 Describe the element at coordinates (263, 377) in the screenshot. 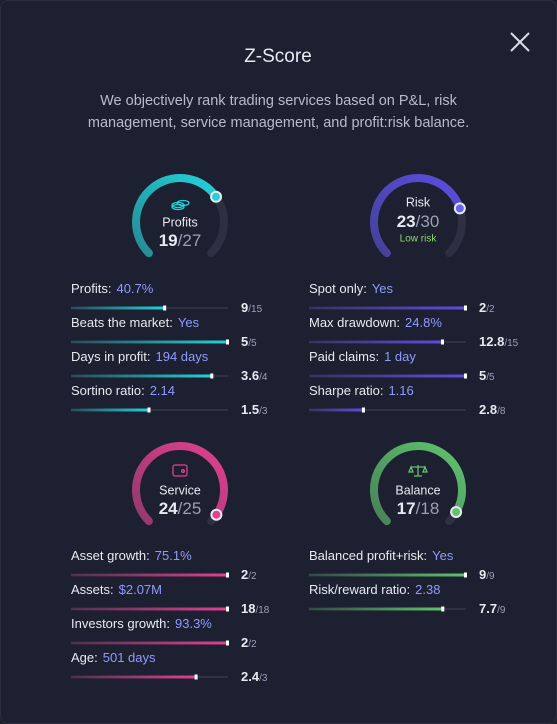

I see `metric-score-max: /4` at that location.